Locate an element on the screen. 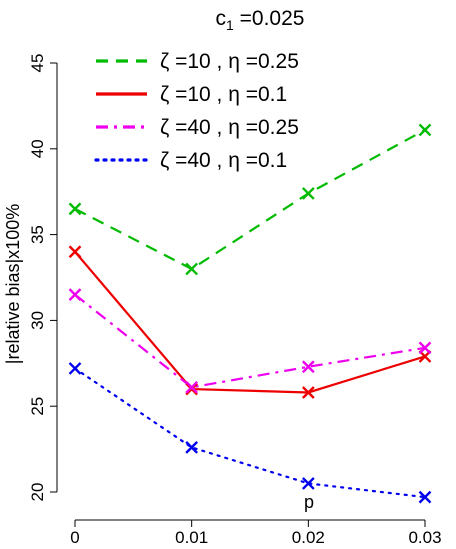  y-tick-label: 30 is located at coordinates (37, 320).